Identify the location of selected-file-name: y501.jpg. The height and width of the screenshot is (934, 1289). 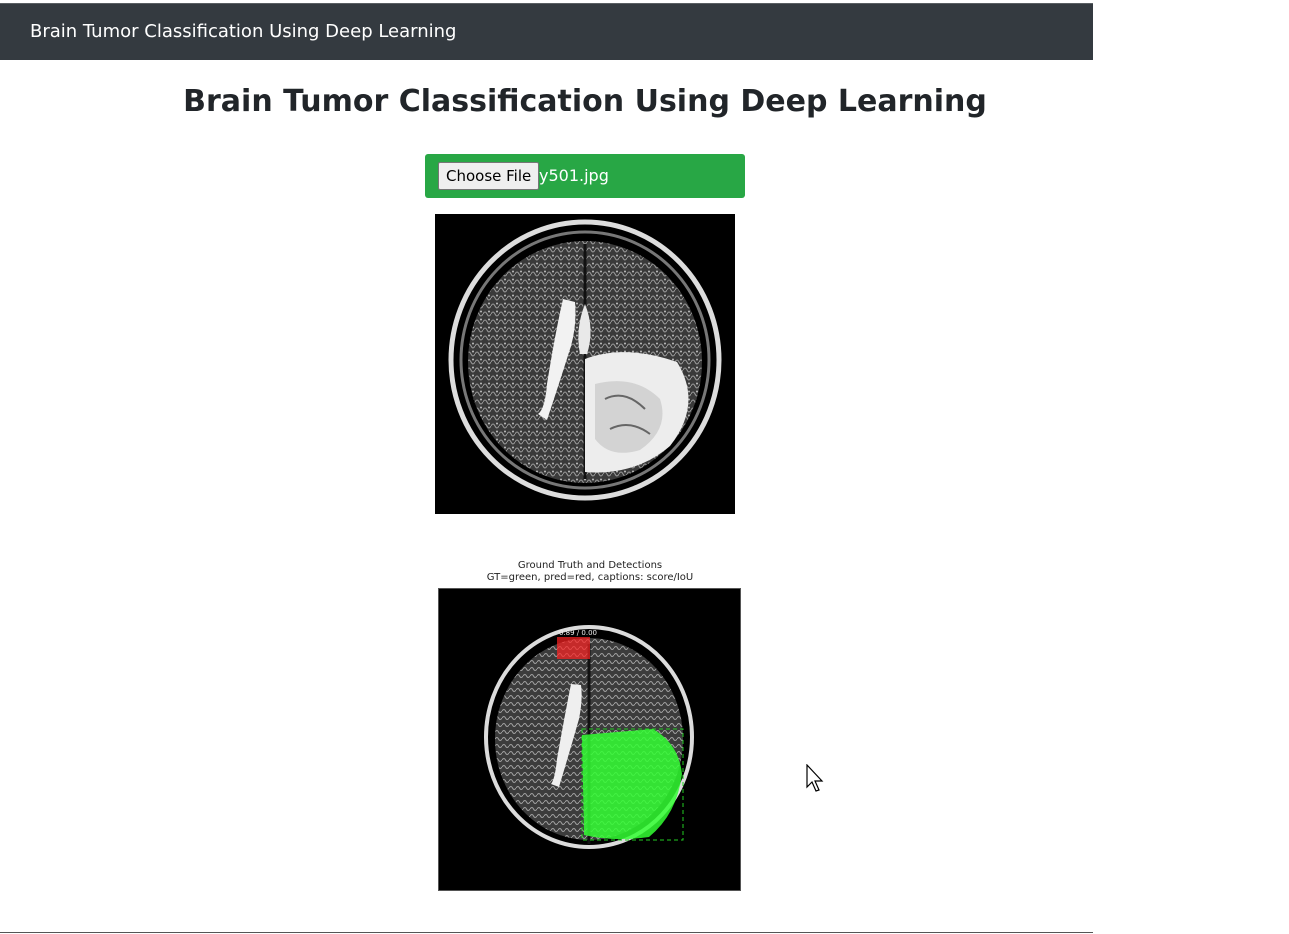
(574, 175).